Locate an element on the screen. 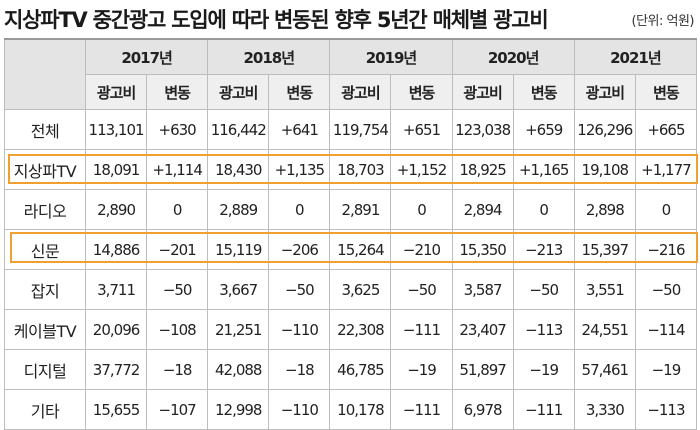  row-label: 디지털 is located at coordinates (45, 369).